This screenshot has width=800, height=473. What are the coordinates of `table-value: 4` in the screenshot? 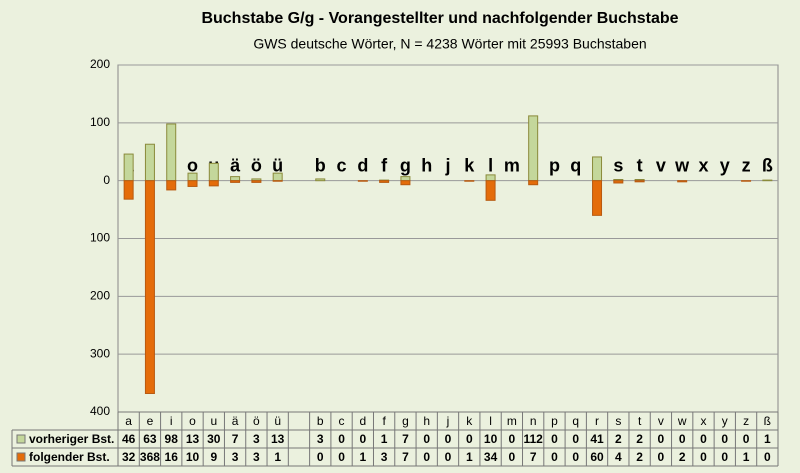 It's located at (618, 457).